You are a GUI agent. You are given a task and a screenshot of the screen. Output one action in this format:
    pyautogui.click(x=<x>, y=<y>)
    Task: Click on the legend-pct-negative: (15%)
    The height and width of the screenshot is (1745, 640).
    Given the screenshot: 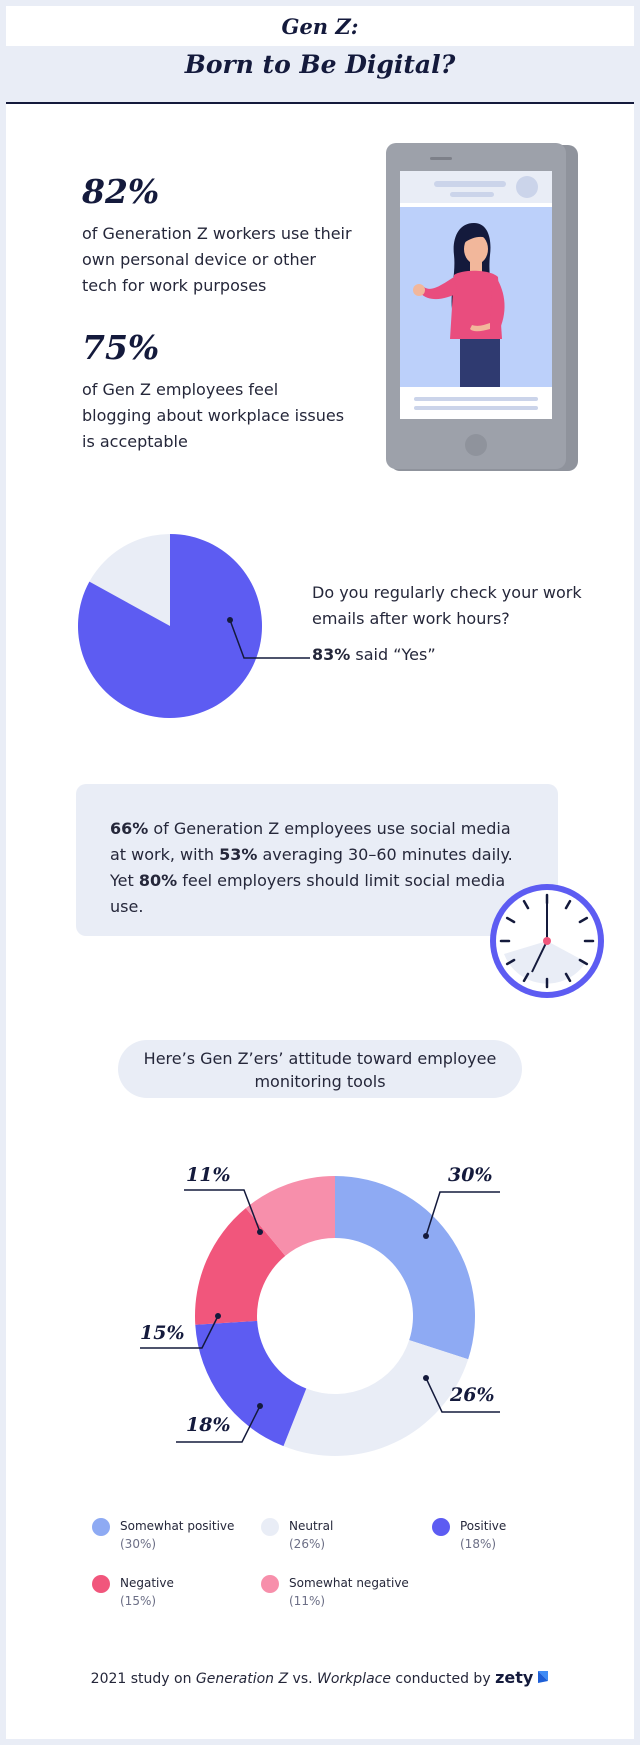 What is the action you would take?
    pyautogui.click(x=138, y=1601)
    